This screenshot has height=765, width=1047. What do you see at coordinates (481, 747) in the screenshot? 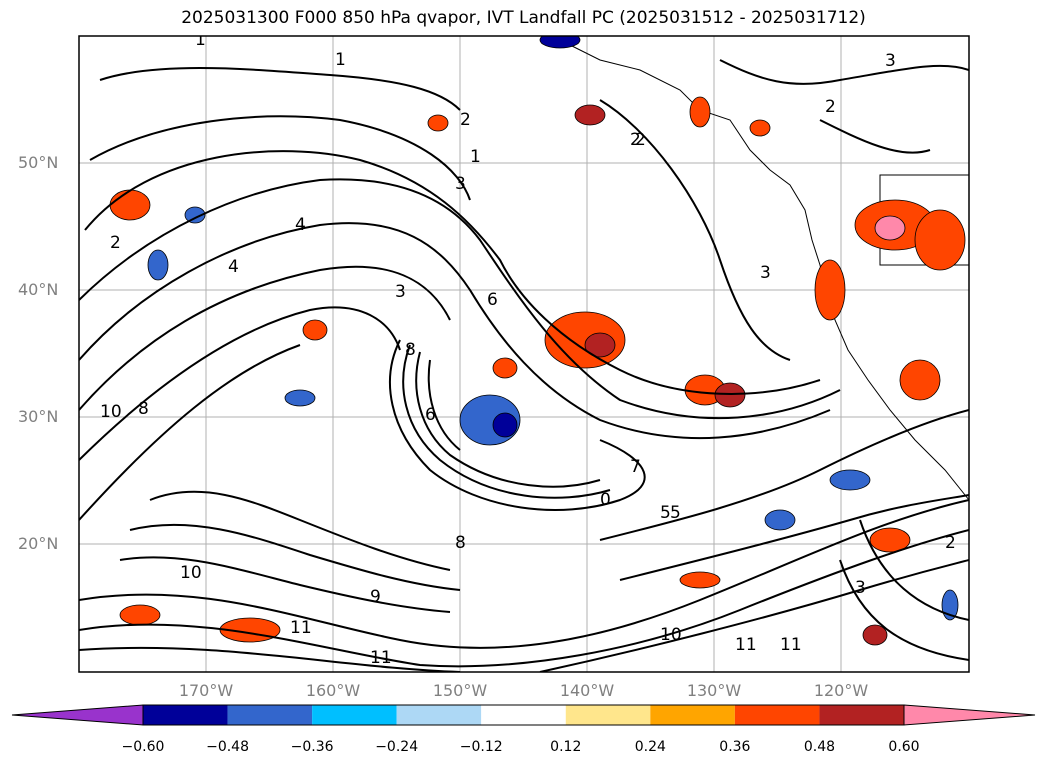
I see `colorbar-tick-label: −0.12` at bounding box center [481, 747].